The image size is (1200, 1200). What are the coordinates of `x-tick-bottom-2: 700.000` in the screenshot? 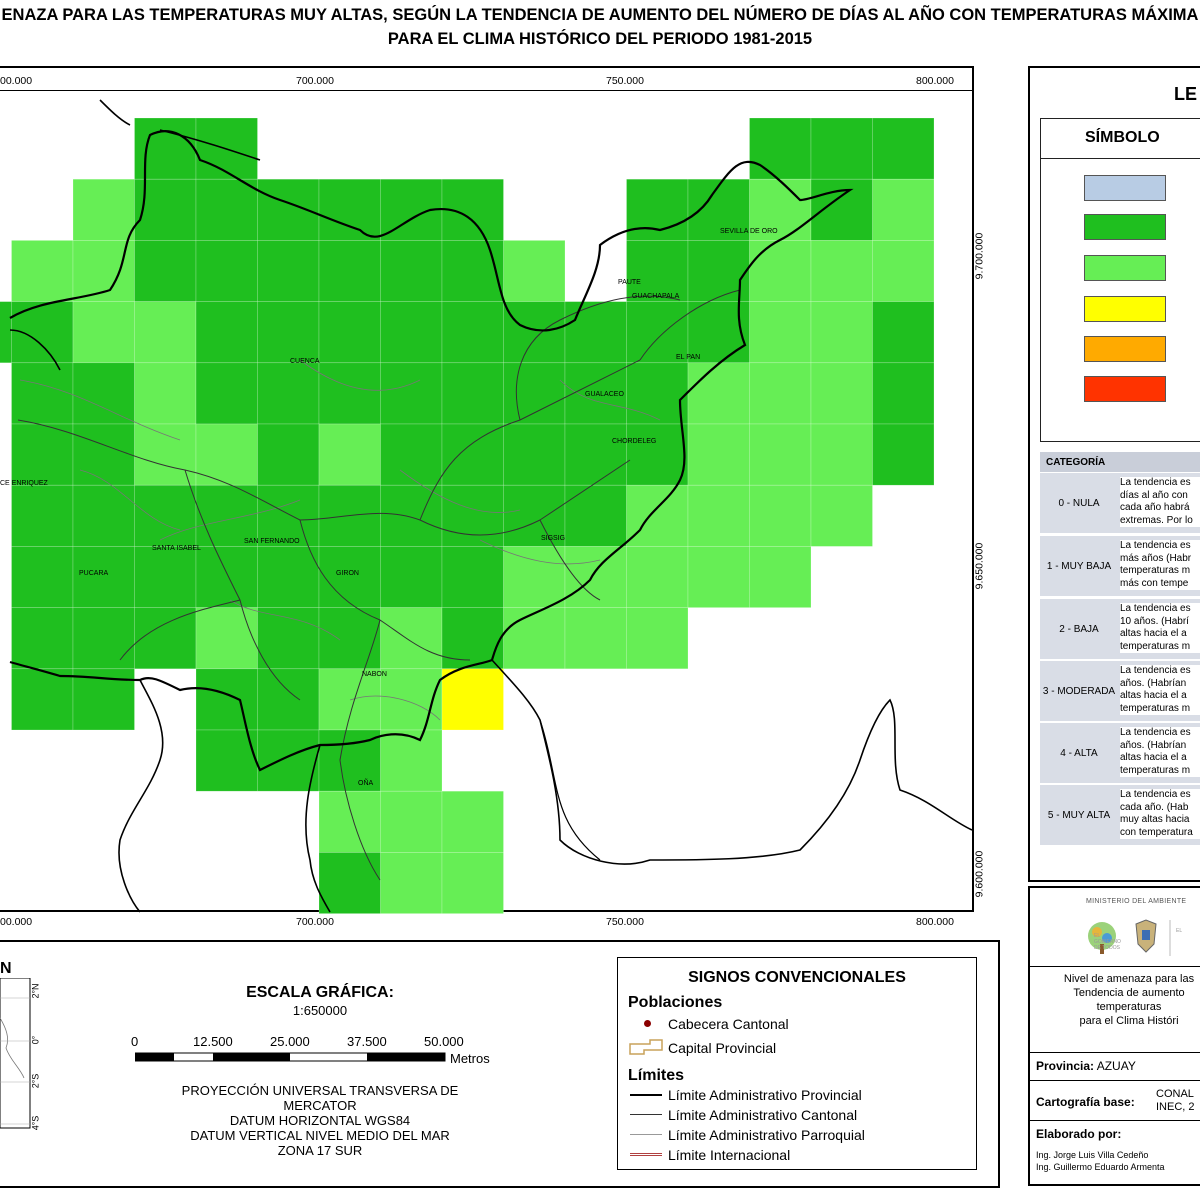 It's located at (315, 922).